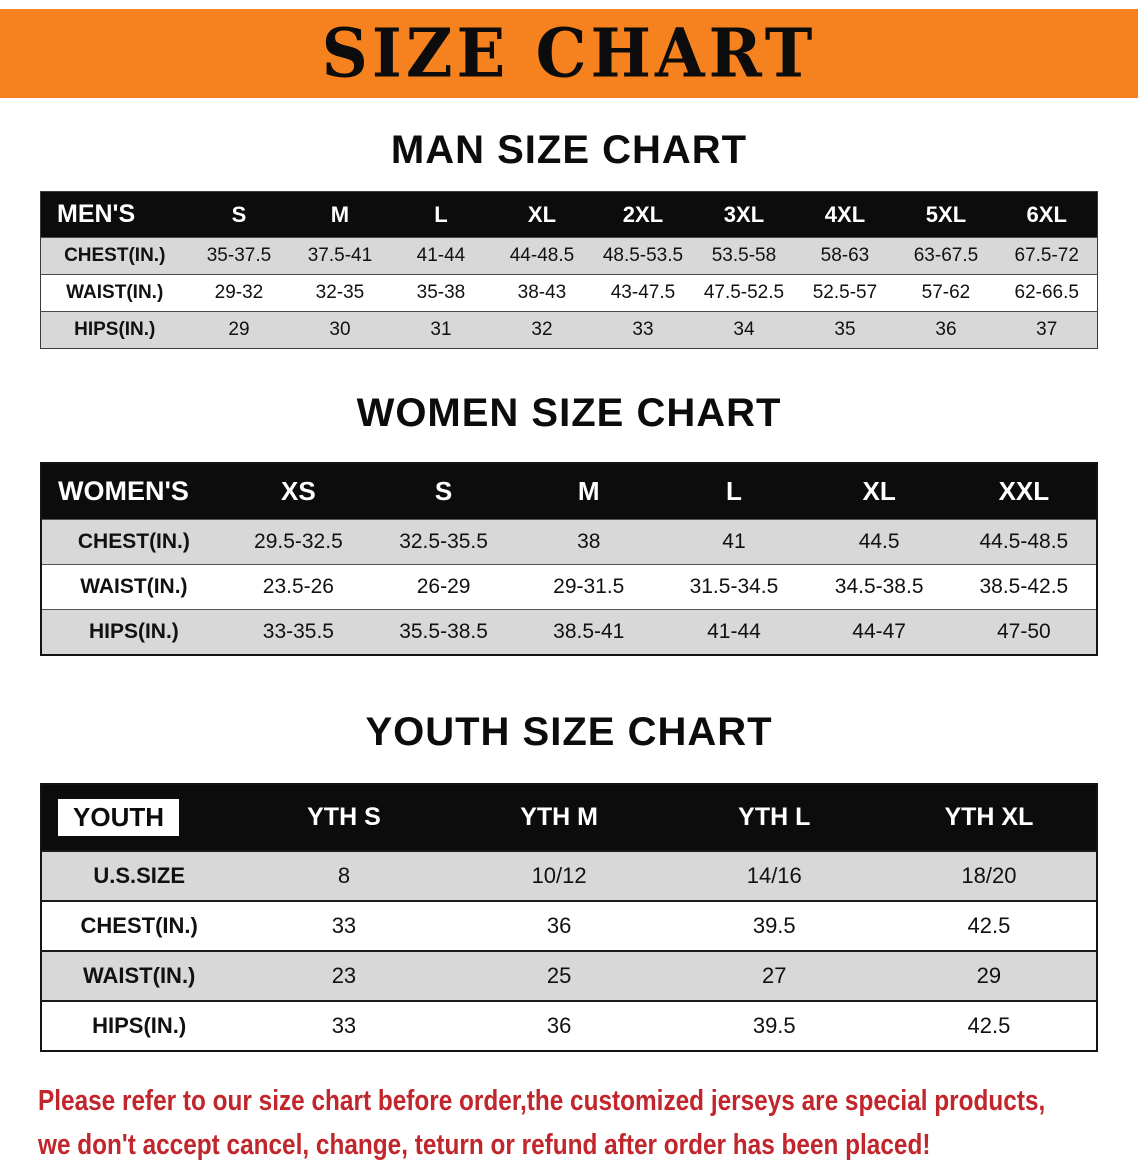 The width and height of the screenshot is (1138, 1167). Describe the element at coordinates (238, 256) in the screenshot. I see `size-value-cell: 35-37.5` at that location.